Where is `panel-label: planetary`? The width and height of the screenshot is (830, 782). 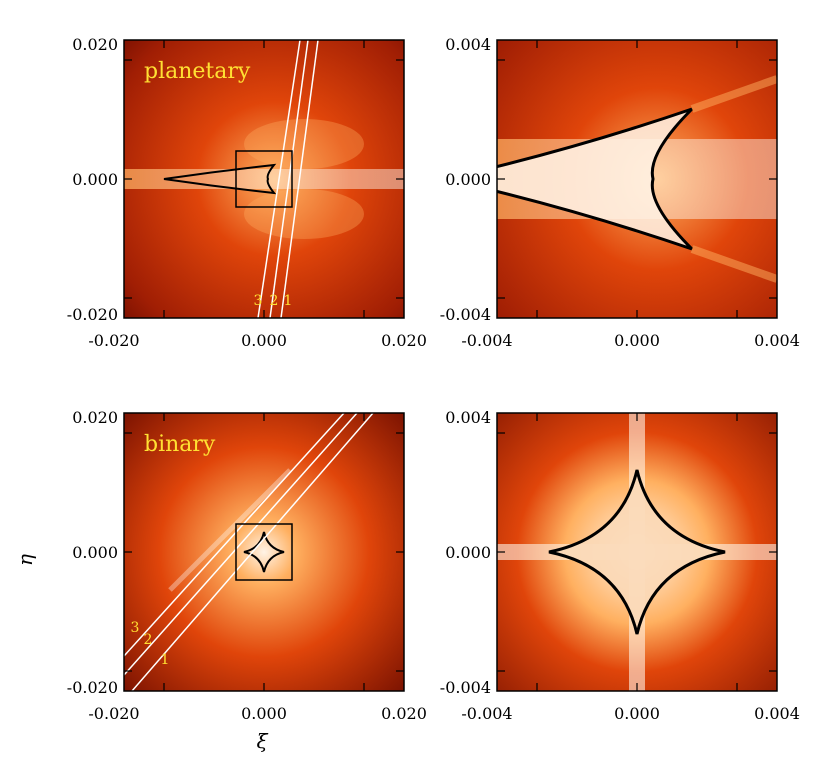 panel-label: planetary is located at coordinates (197, 71).